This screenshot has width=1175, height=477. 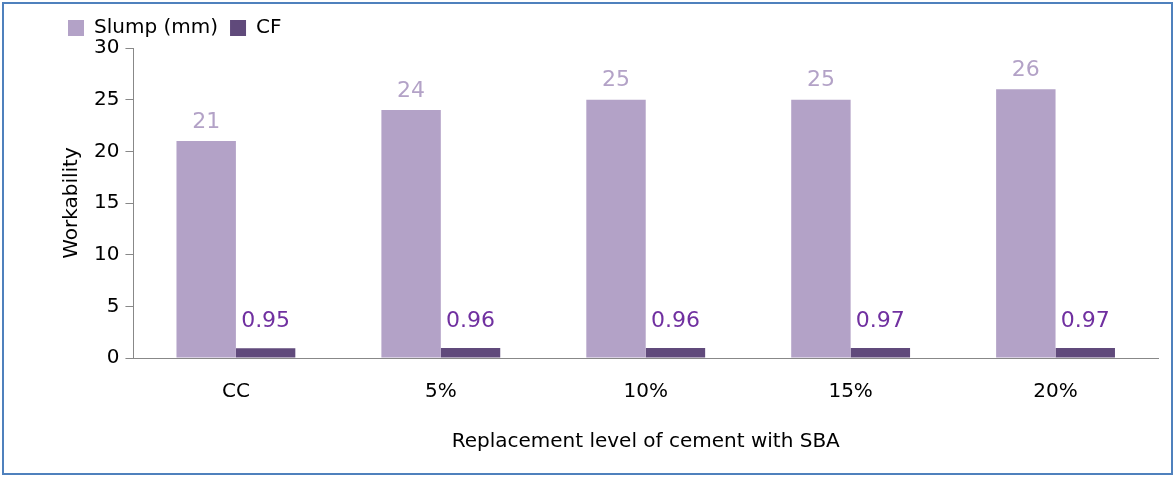 I want to click on data-label: 0.95, so click(x=266, y=319).